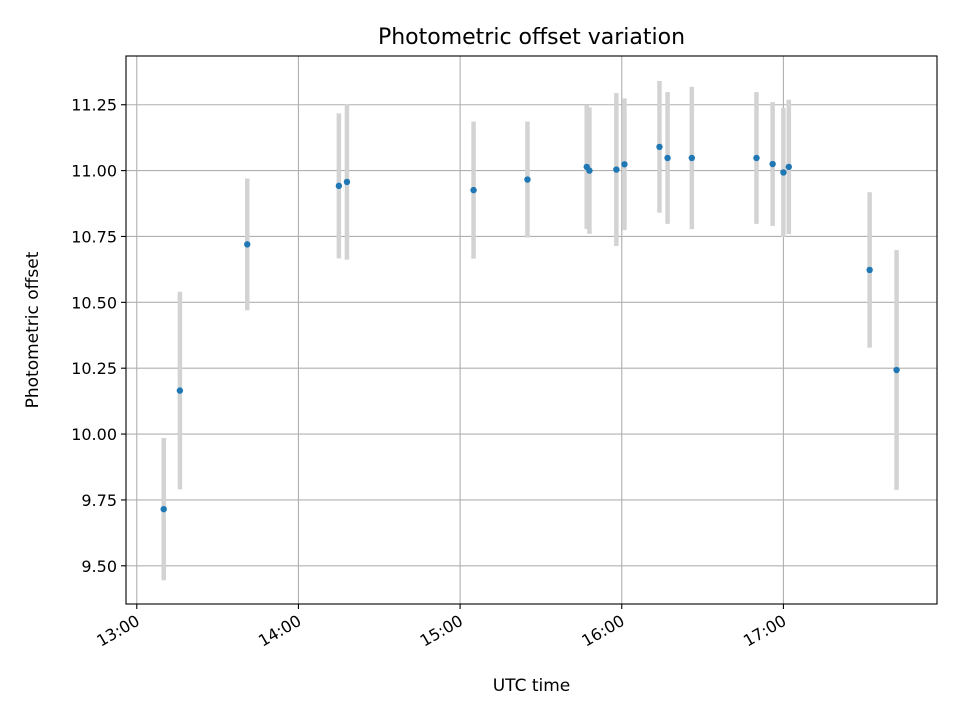 Image resolution: width=960 pixels, height=720 pixels. Describe the element at coordinates (99, 566) in the screenshot. I see `y-tick-label: 9.50` at that location.